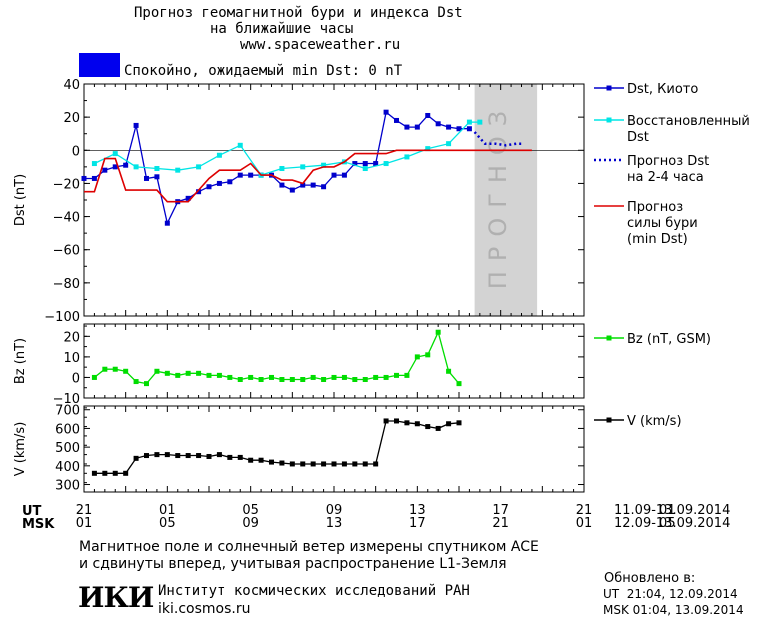 Image resolution: width=760 pixels, height=620 pixels. What do you see at coordinates (66, 399) in the screenshot?
I see `y-tick-label: −10` at bounding box center [66, 399].